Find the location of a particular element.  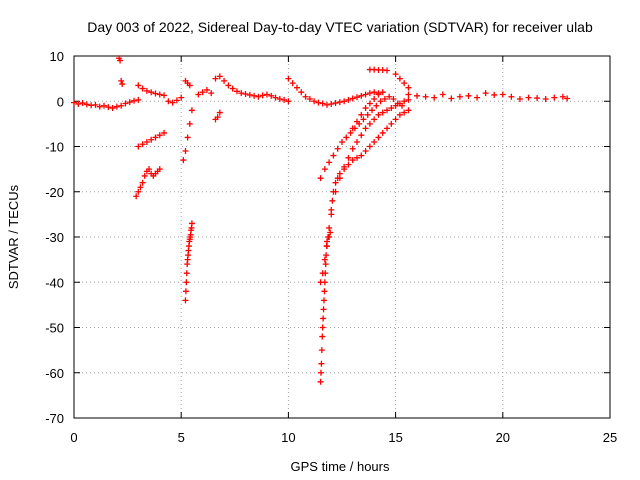

series-deep-dive-11.5h is located at coordinates (364, 246).